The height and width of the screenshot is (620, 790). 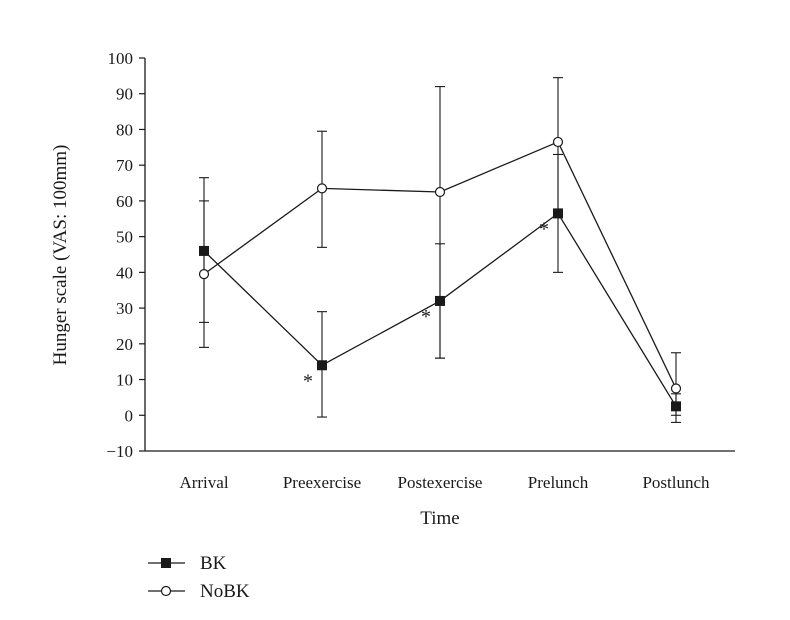 I want to click on y-tick-label: 100, so click(x=121, y=58).